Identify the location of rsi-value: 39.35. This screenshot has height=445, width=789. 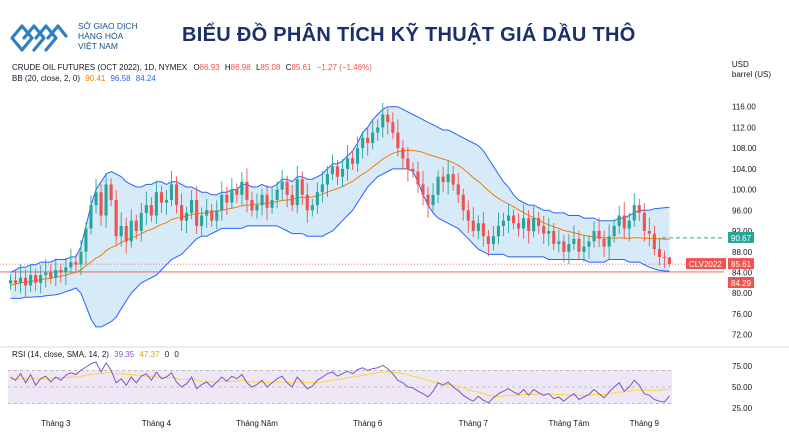
(124, 354).